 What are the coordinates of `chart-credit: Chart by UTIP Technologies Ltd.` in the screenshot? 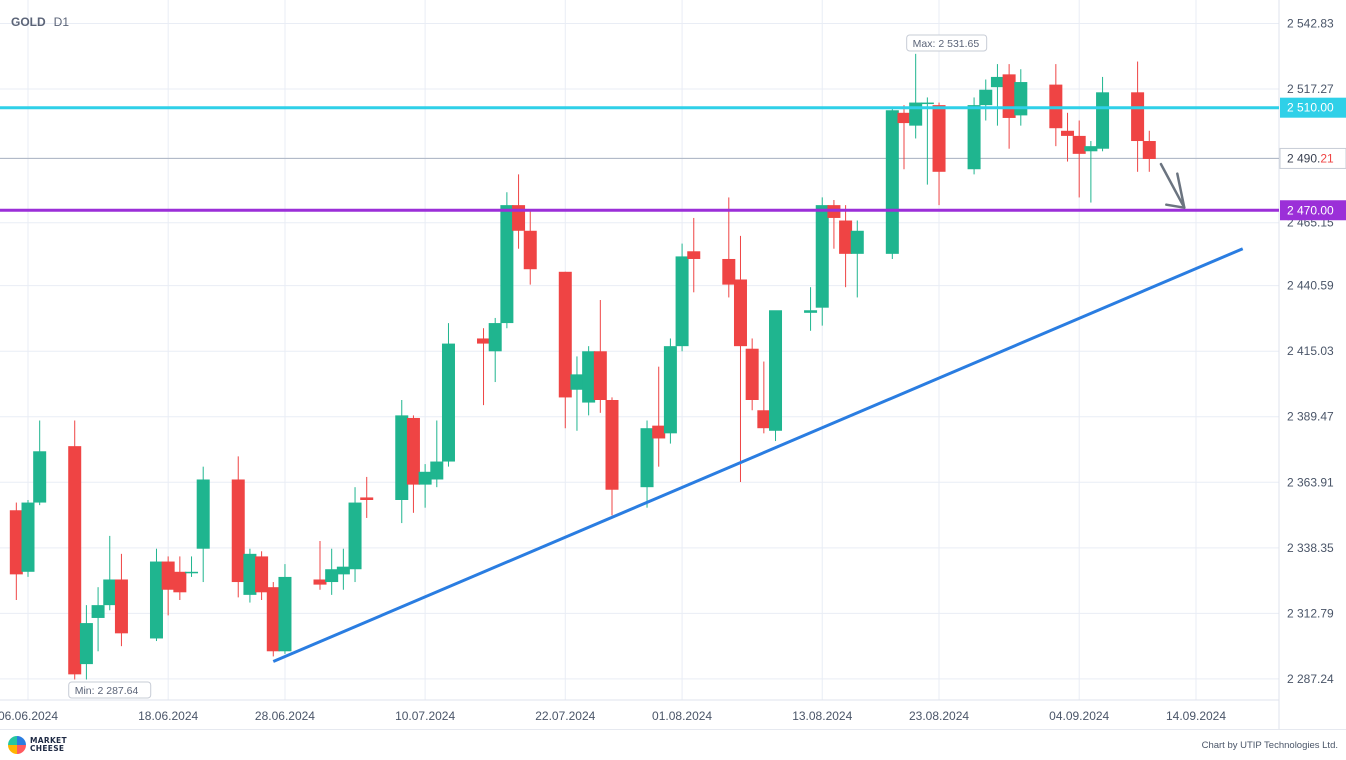 It's located at (1269, 745).